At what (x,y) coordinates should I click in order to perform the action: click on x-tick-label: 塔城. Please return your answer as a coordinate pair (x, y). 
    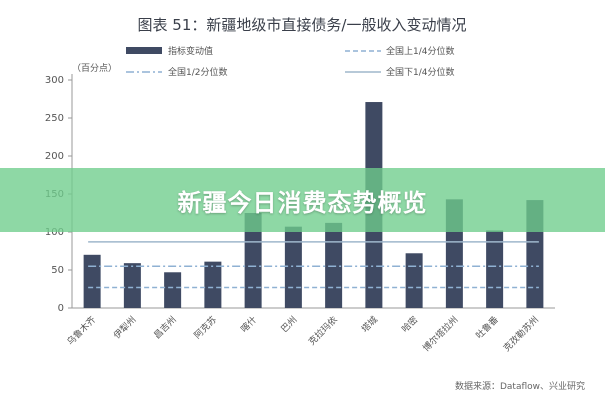
    Looking at the image, I should click on (369, 324).